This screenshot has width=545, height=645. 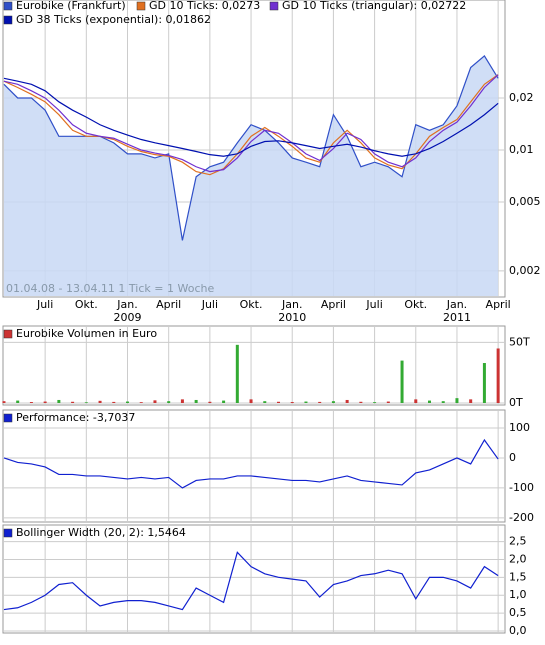 What do you see at coordinates (113, 19) in the screenshot?
I see `legend-label: GD 38 Ticks (exponential): 0,01862` at bounding box center [113, 19].